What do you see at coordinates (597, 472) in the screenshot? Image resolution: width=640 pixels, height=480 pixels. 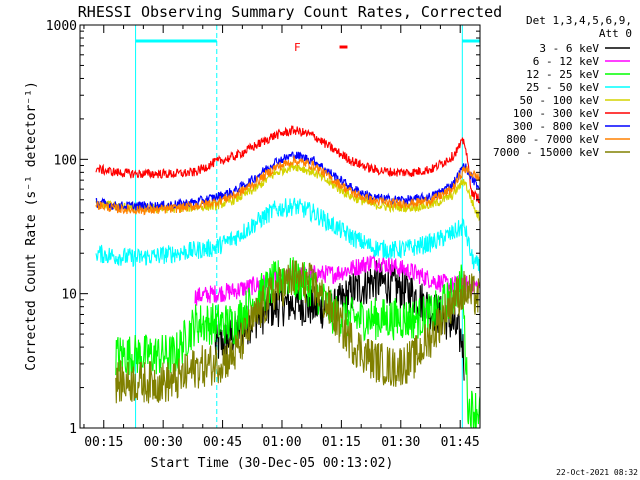 I see `render-timestamp: 22-Oct-2021 08:32` at bounding box center [597, 472].